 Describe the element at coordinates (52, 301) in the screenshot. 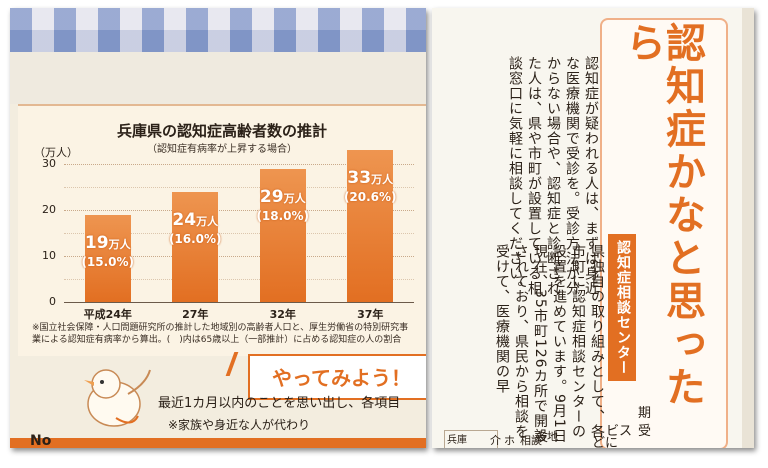

I see `y-tick-label: 0` at that location.